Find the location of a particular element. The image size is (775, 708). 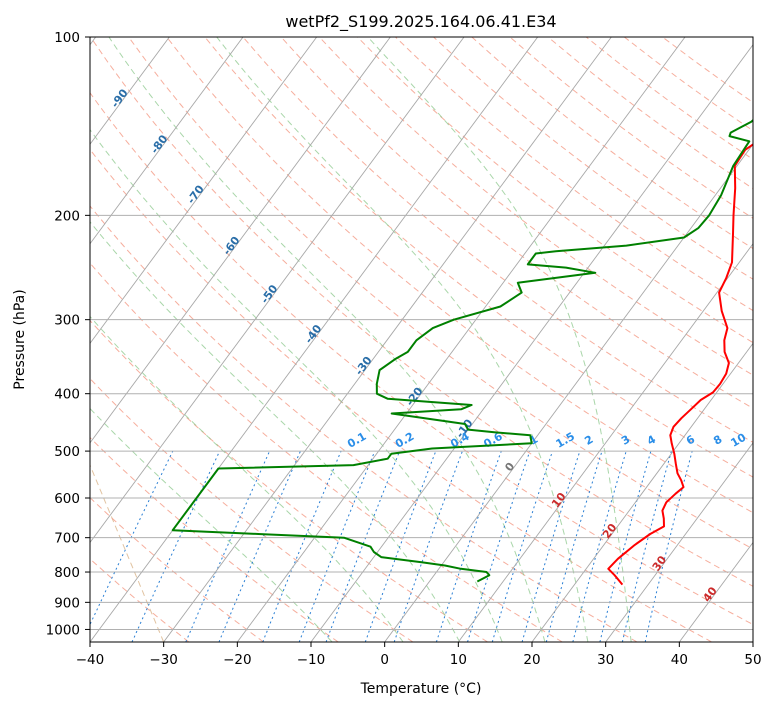

mixing-ratio-label: 2 is located at coordinates (588, 440).